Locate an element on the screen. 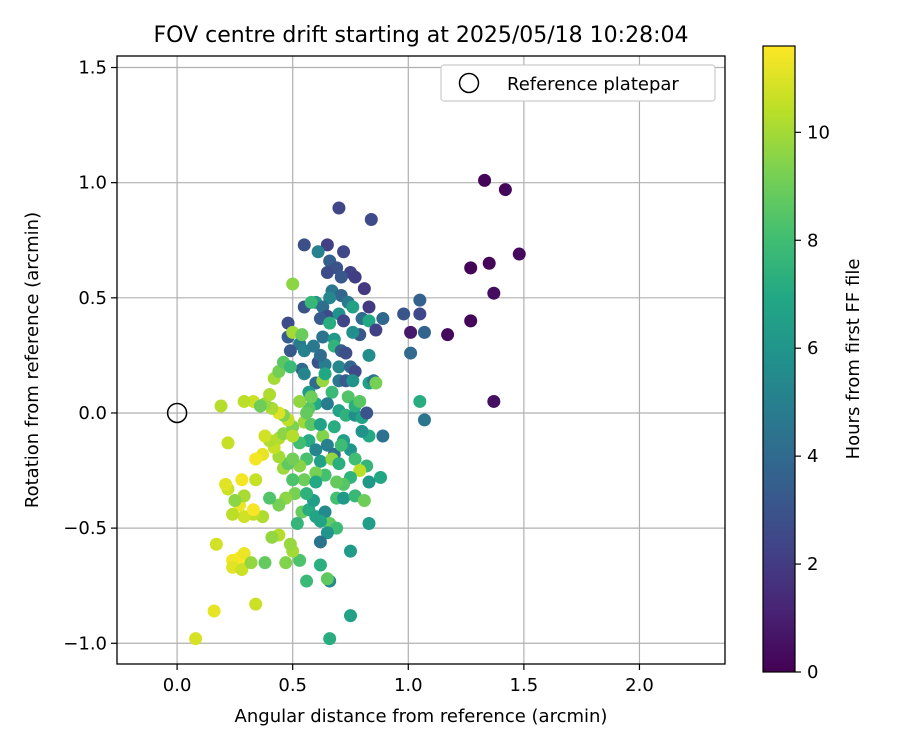 The height and width of the screenshot is (754, 900). x-tick-label: 1.5 is located at coordinates (524, 685).